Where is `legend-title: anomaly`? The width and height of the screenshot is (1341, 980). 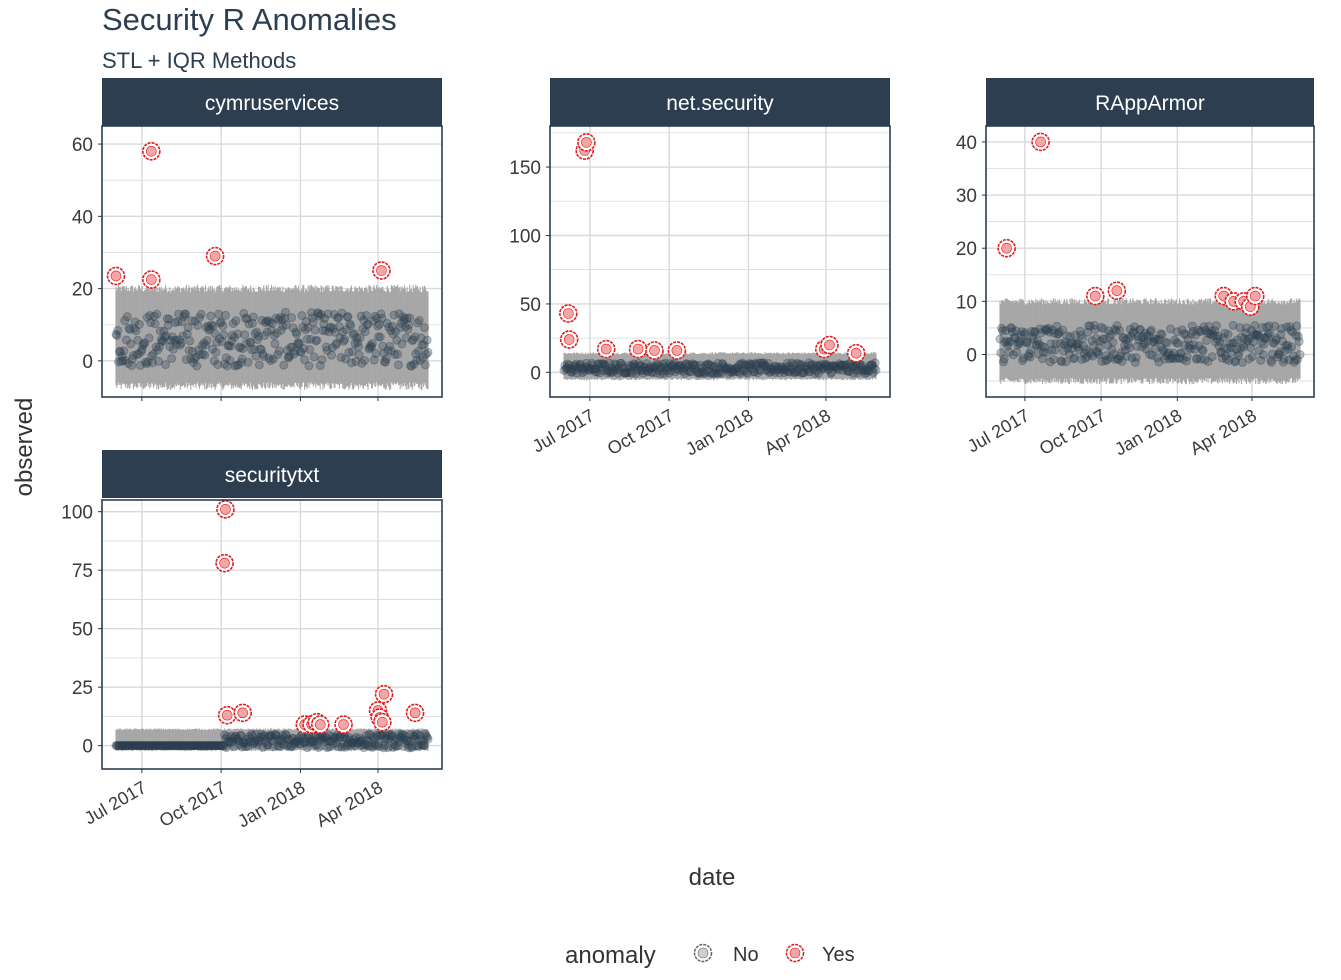 legend-title: anomaly is located at coordinates (610, 955).